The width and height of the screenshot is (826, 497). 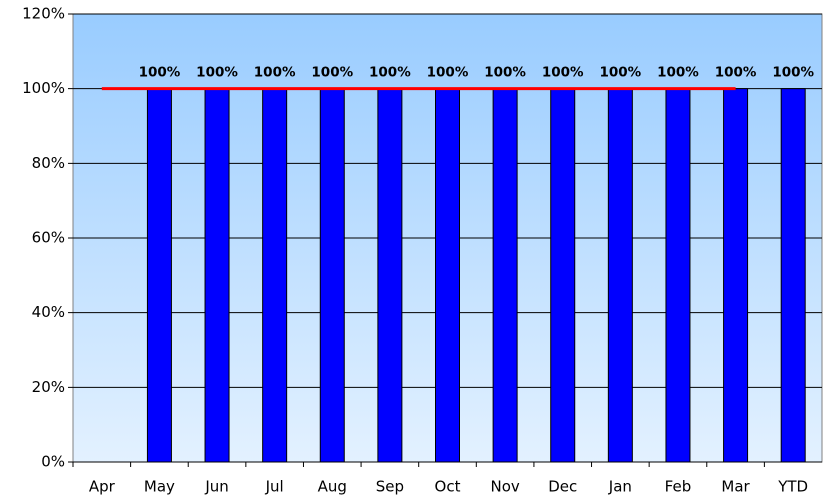 What do you see at coordinates (43, 14) in the screenshot?
I see `y-tick-label: 120%` at bounding box center [43, 14].